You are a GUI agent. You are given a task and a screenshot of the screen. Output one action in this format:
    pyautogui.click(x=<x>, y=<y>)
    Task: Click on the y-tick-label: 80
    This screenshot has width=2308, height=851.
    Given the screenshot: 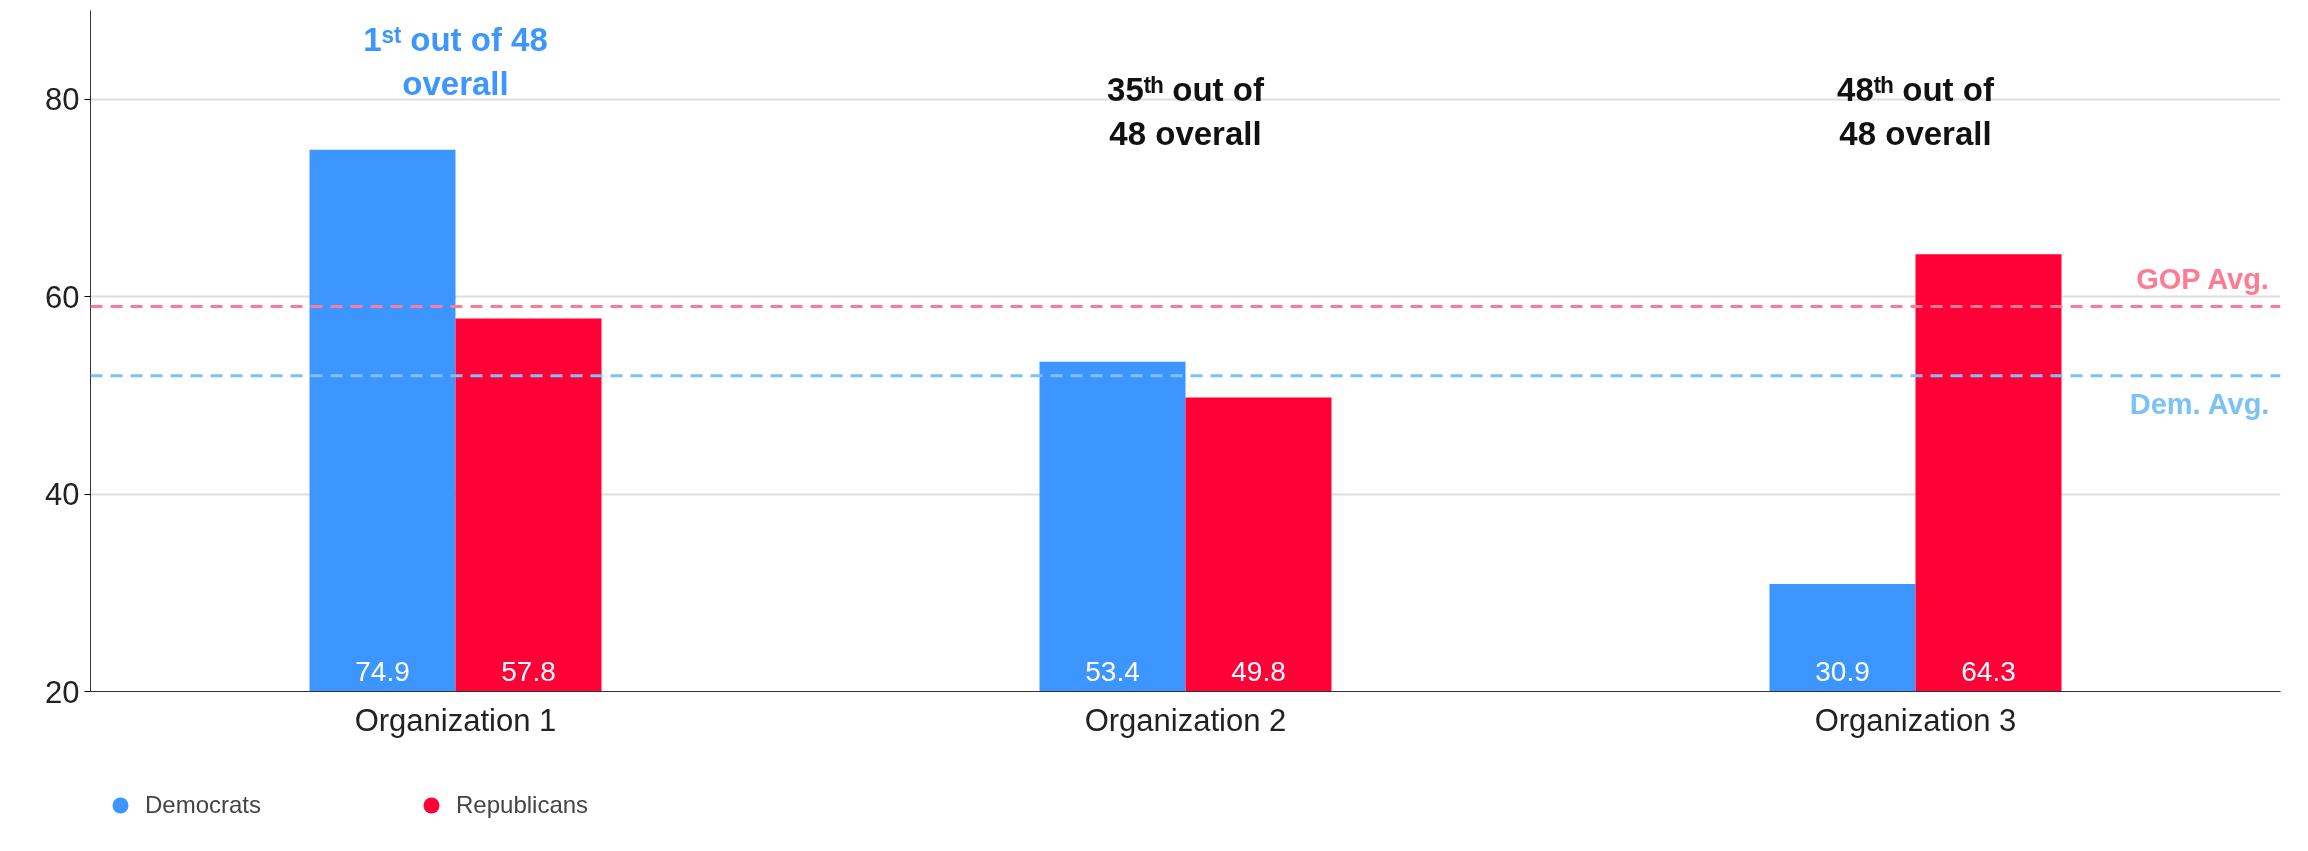 What is the action you would take?
    pyautogui.click(x=62, y=100)
    